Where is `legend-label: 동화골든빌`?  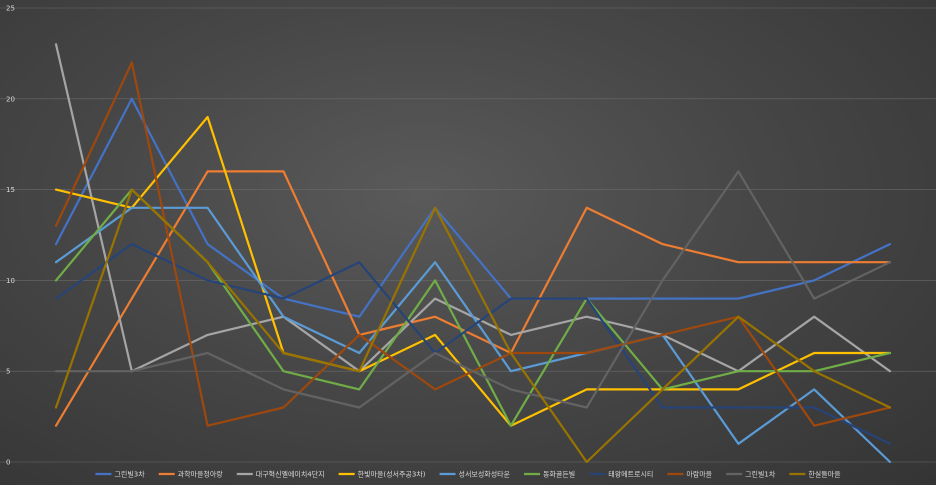
legend-label: 동화골든빌 is located at coordinates (559, 475).